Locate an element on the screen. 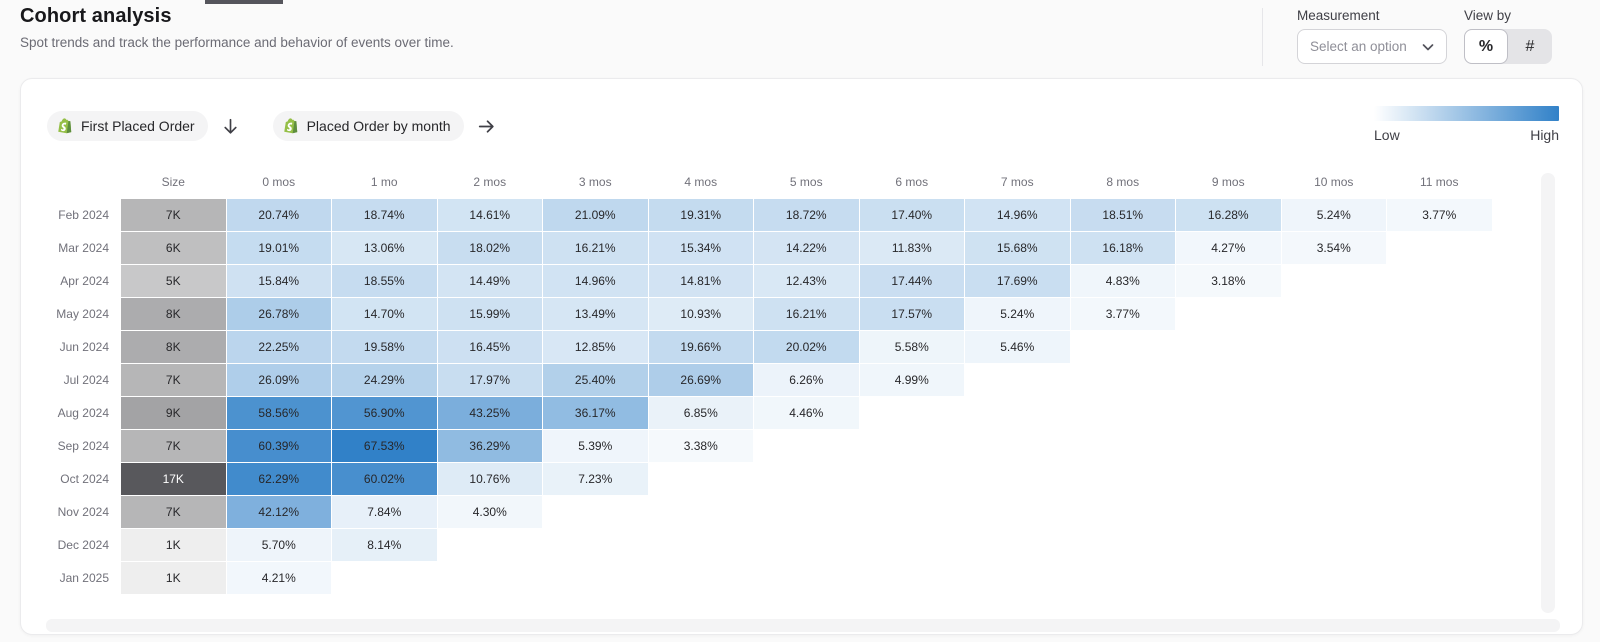  heatmap-cell: 4.21% is located at coordinates (278, 578).